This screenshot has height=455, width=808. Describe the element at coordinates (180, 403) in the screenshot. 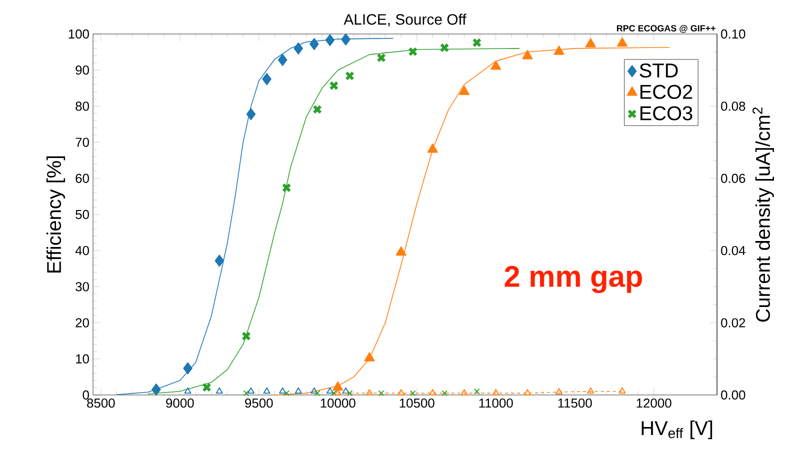

I see `x-tick-label: 9000` at that location.